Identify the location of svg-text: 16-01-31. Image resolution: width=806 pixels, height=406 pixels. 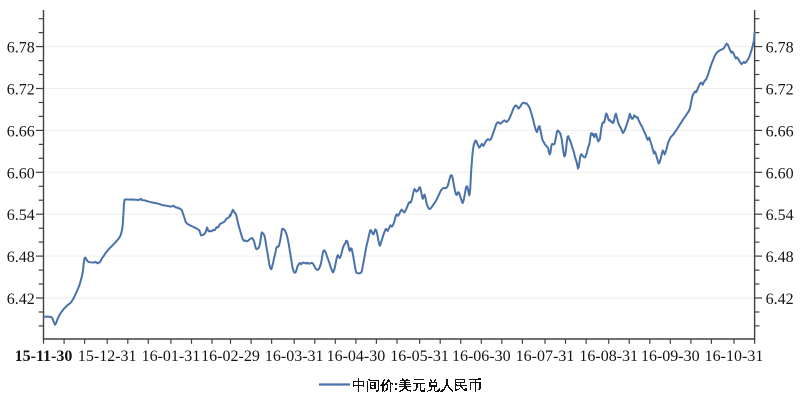
(171, 356).